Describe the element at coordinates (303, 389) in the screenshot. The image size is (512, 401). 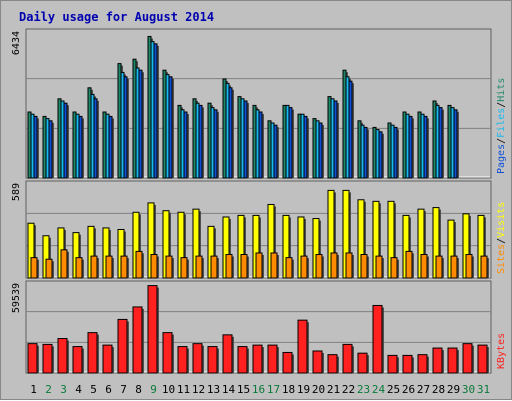
I see `x-tick-label-19: 19` at that location.